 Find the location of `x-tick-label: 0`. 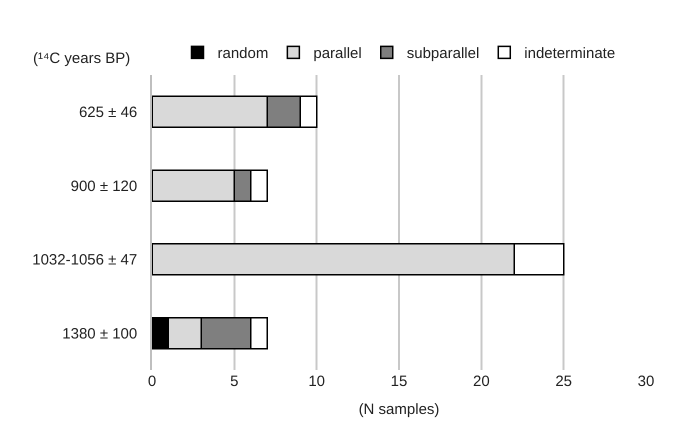

x-tick-label: 0 is located at coordinates (152, 381).